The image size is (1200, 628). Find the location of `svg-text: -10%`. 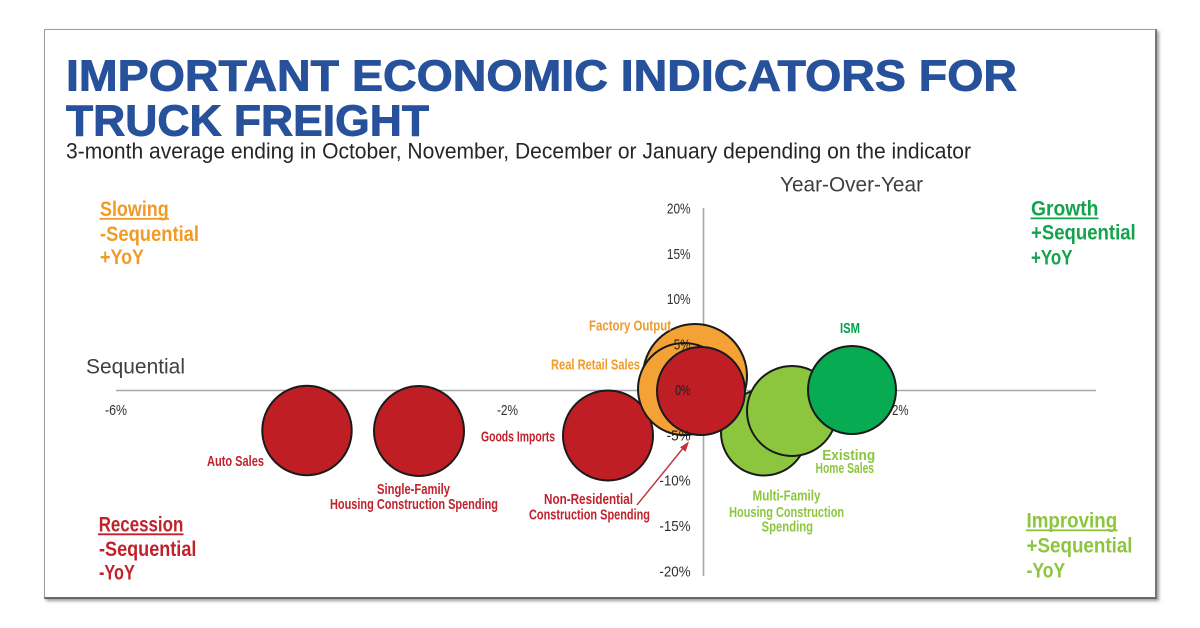

svg-text: -10% is located at coordinates (674, 482).